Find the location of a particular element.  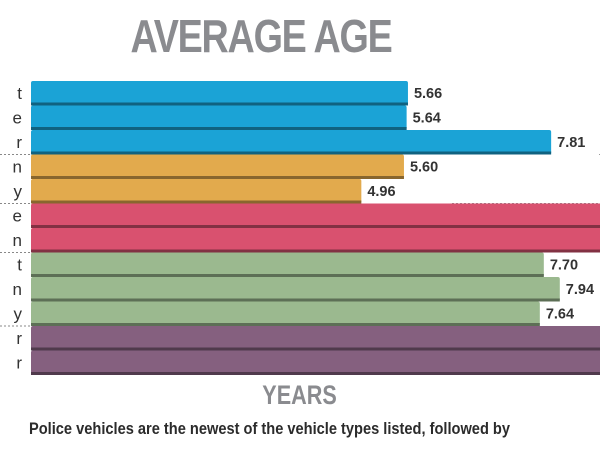

value-label: 5.66 is located at coordinates (428, 94).